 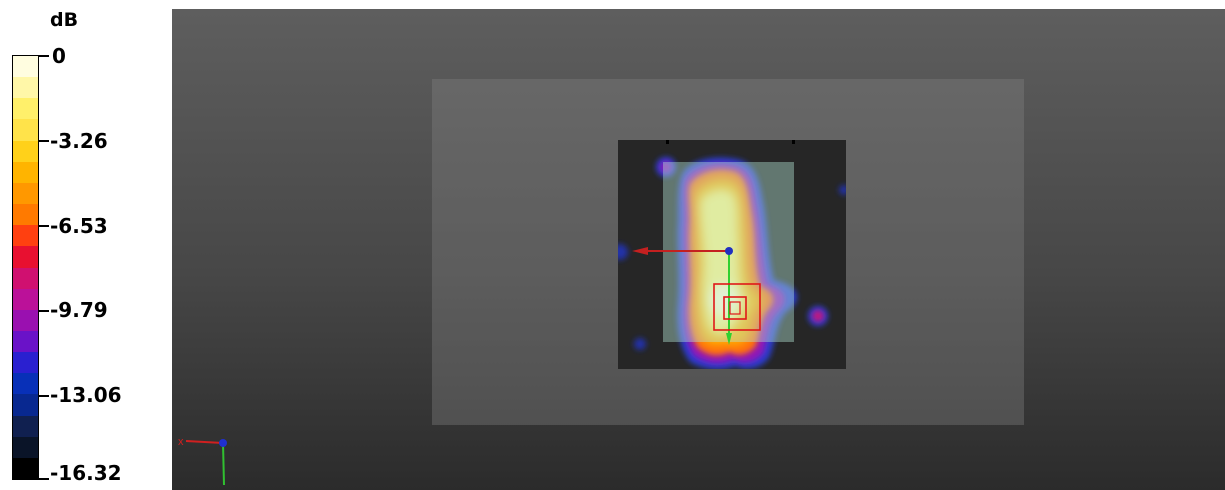 I want to click on y-axis-icon, so click(x=223, y=464).